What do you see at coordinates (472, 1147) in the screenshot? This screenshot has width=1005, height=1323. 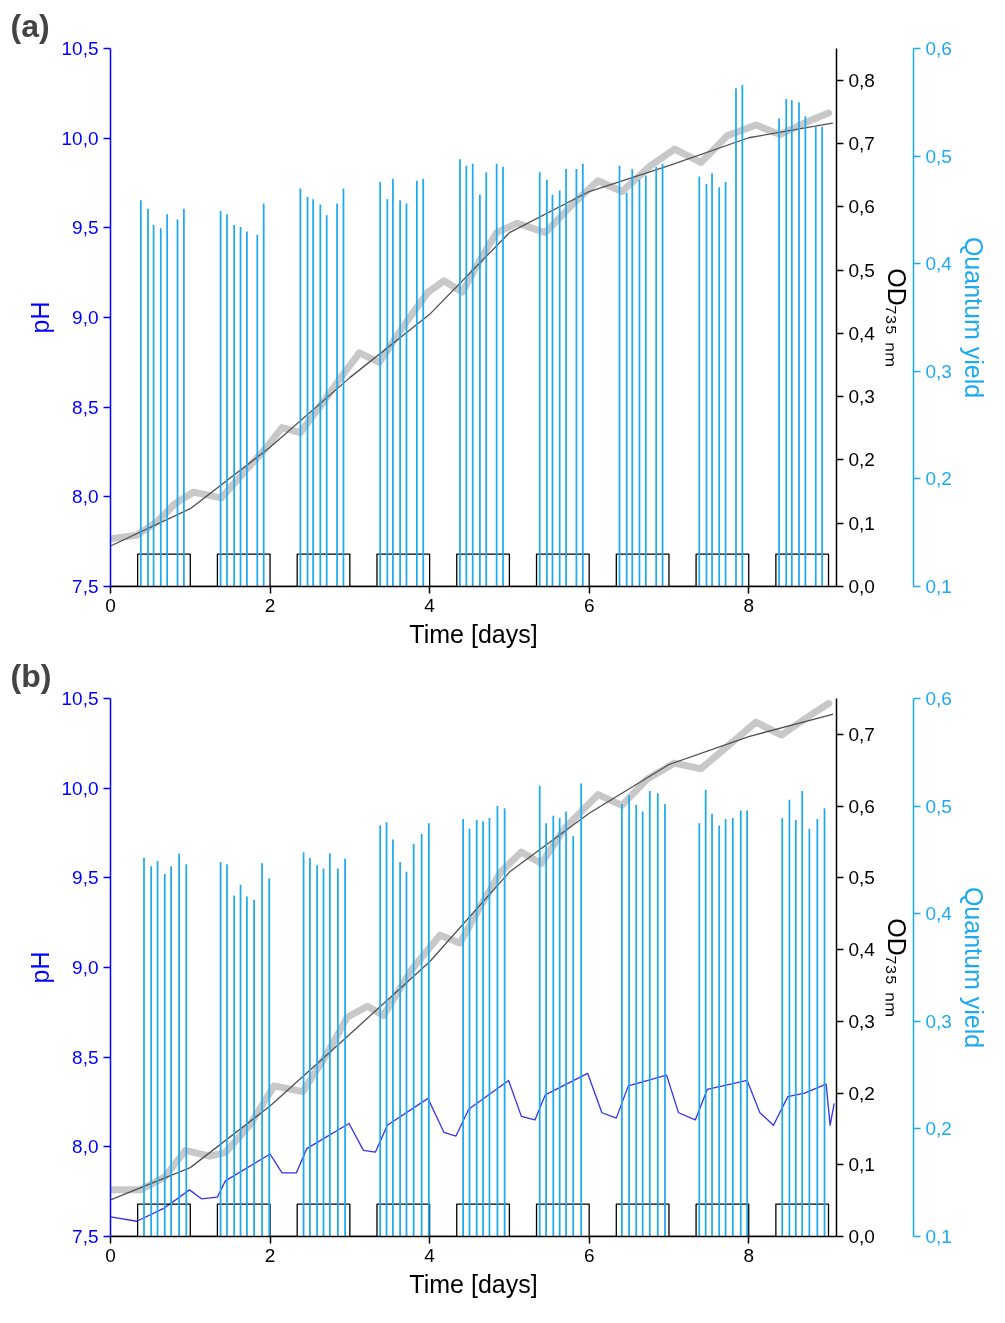 I see `line-series` at bounding box center [472, 1147].